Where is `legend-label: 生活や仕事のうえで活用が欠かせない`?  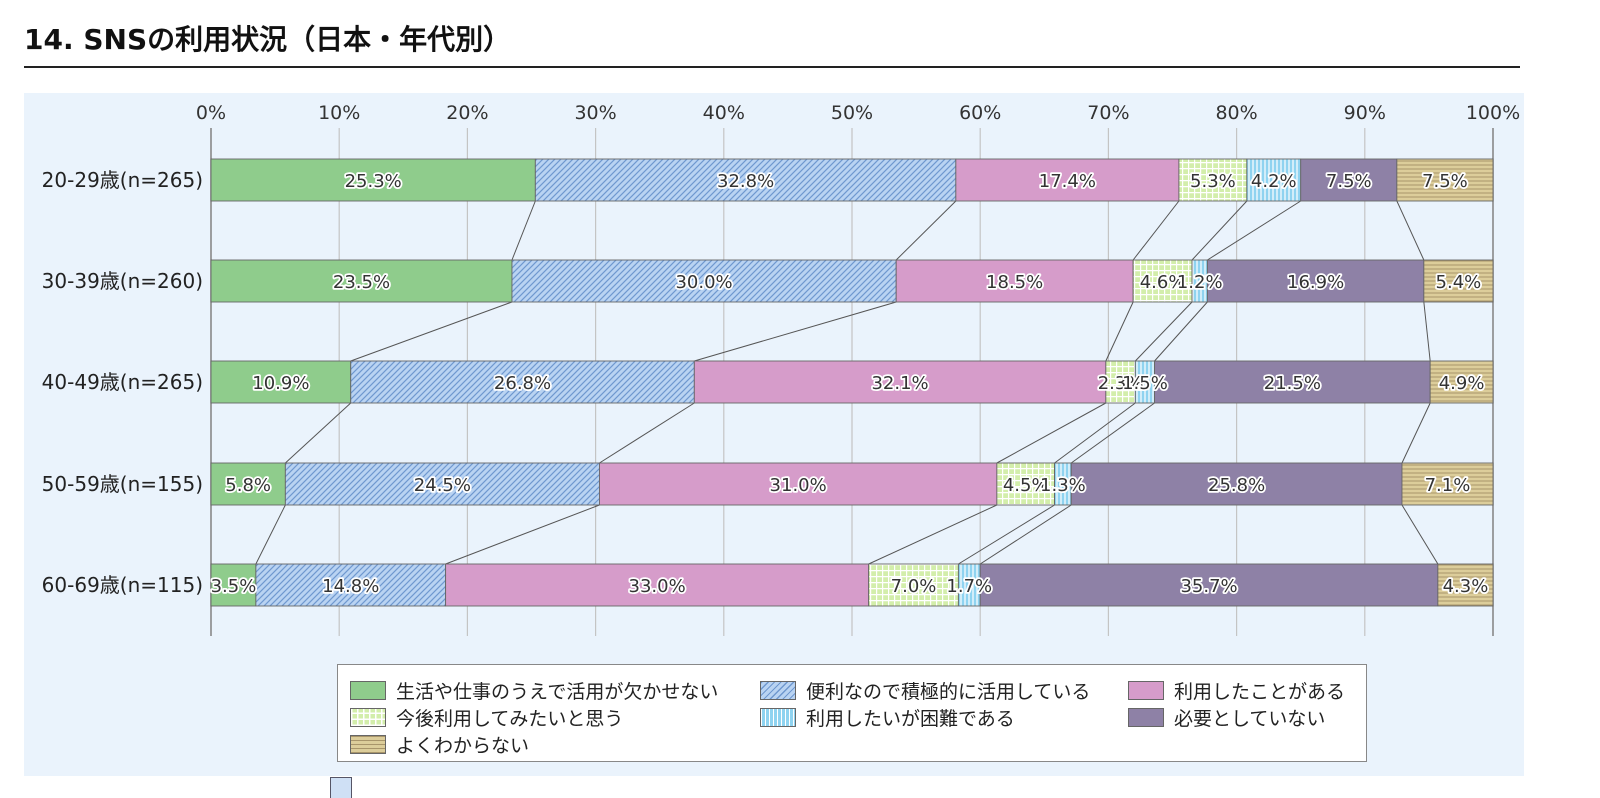
legend-label: 生活や仕事のうえで活用が欠かせない is located at coordinates (557, 692).